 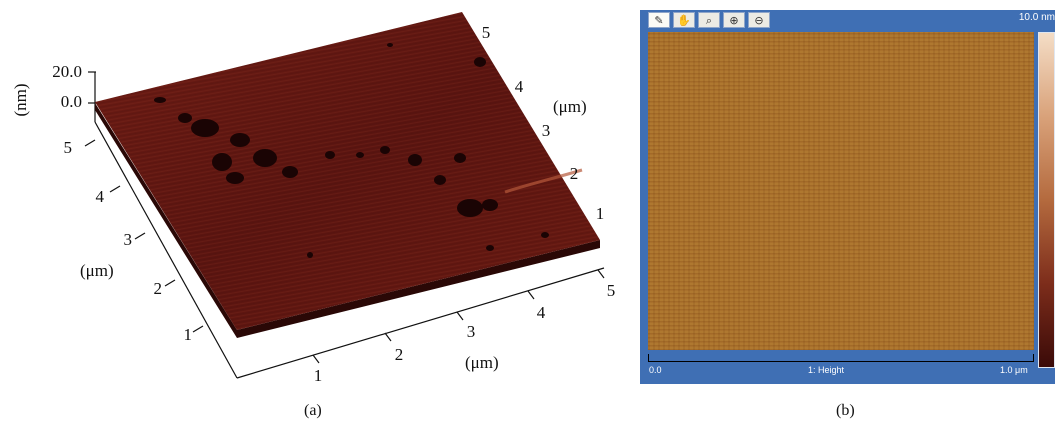 What do you see at coordinates (100, 196) in the screenshot?
I see `left-tick-label: 4` at bounding box center [100, 196].